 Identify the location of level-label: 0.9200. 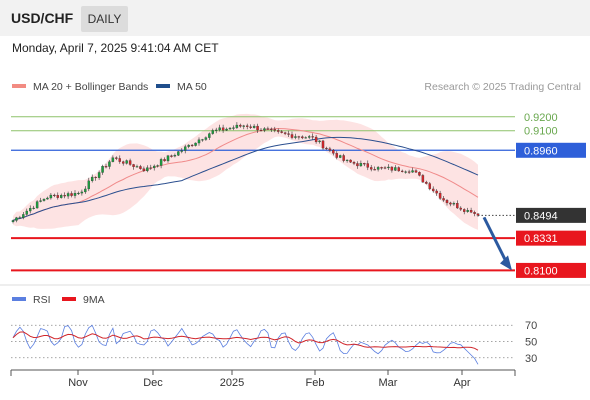
(541, 118).